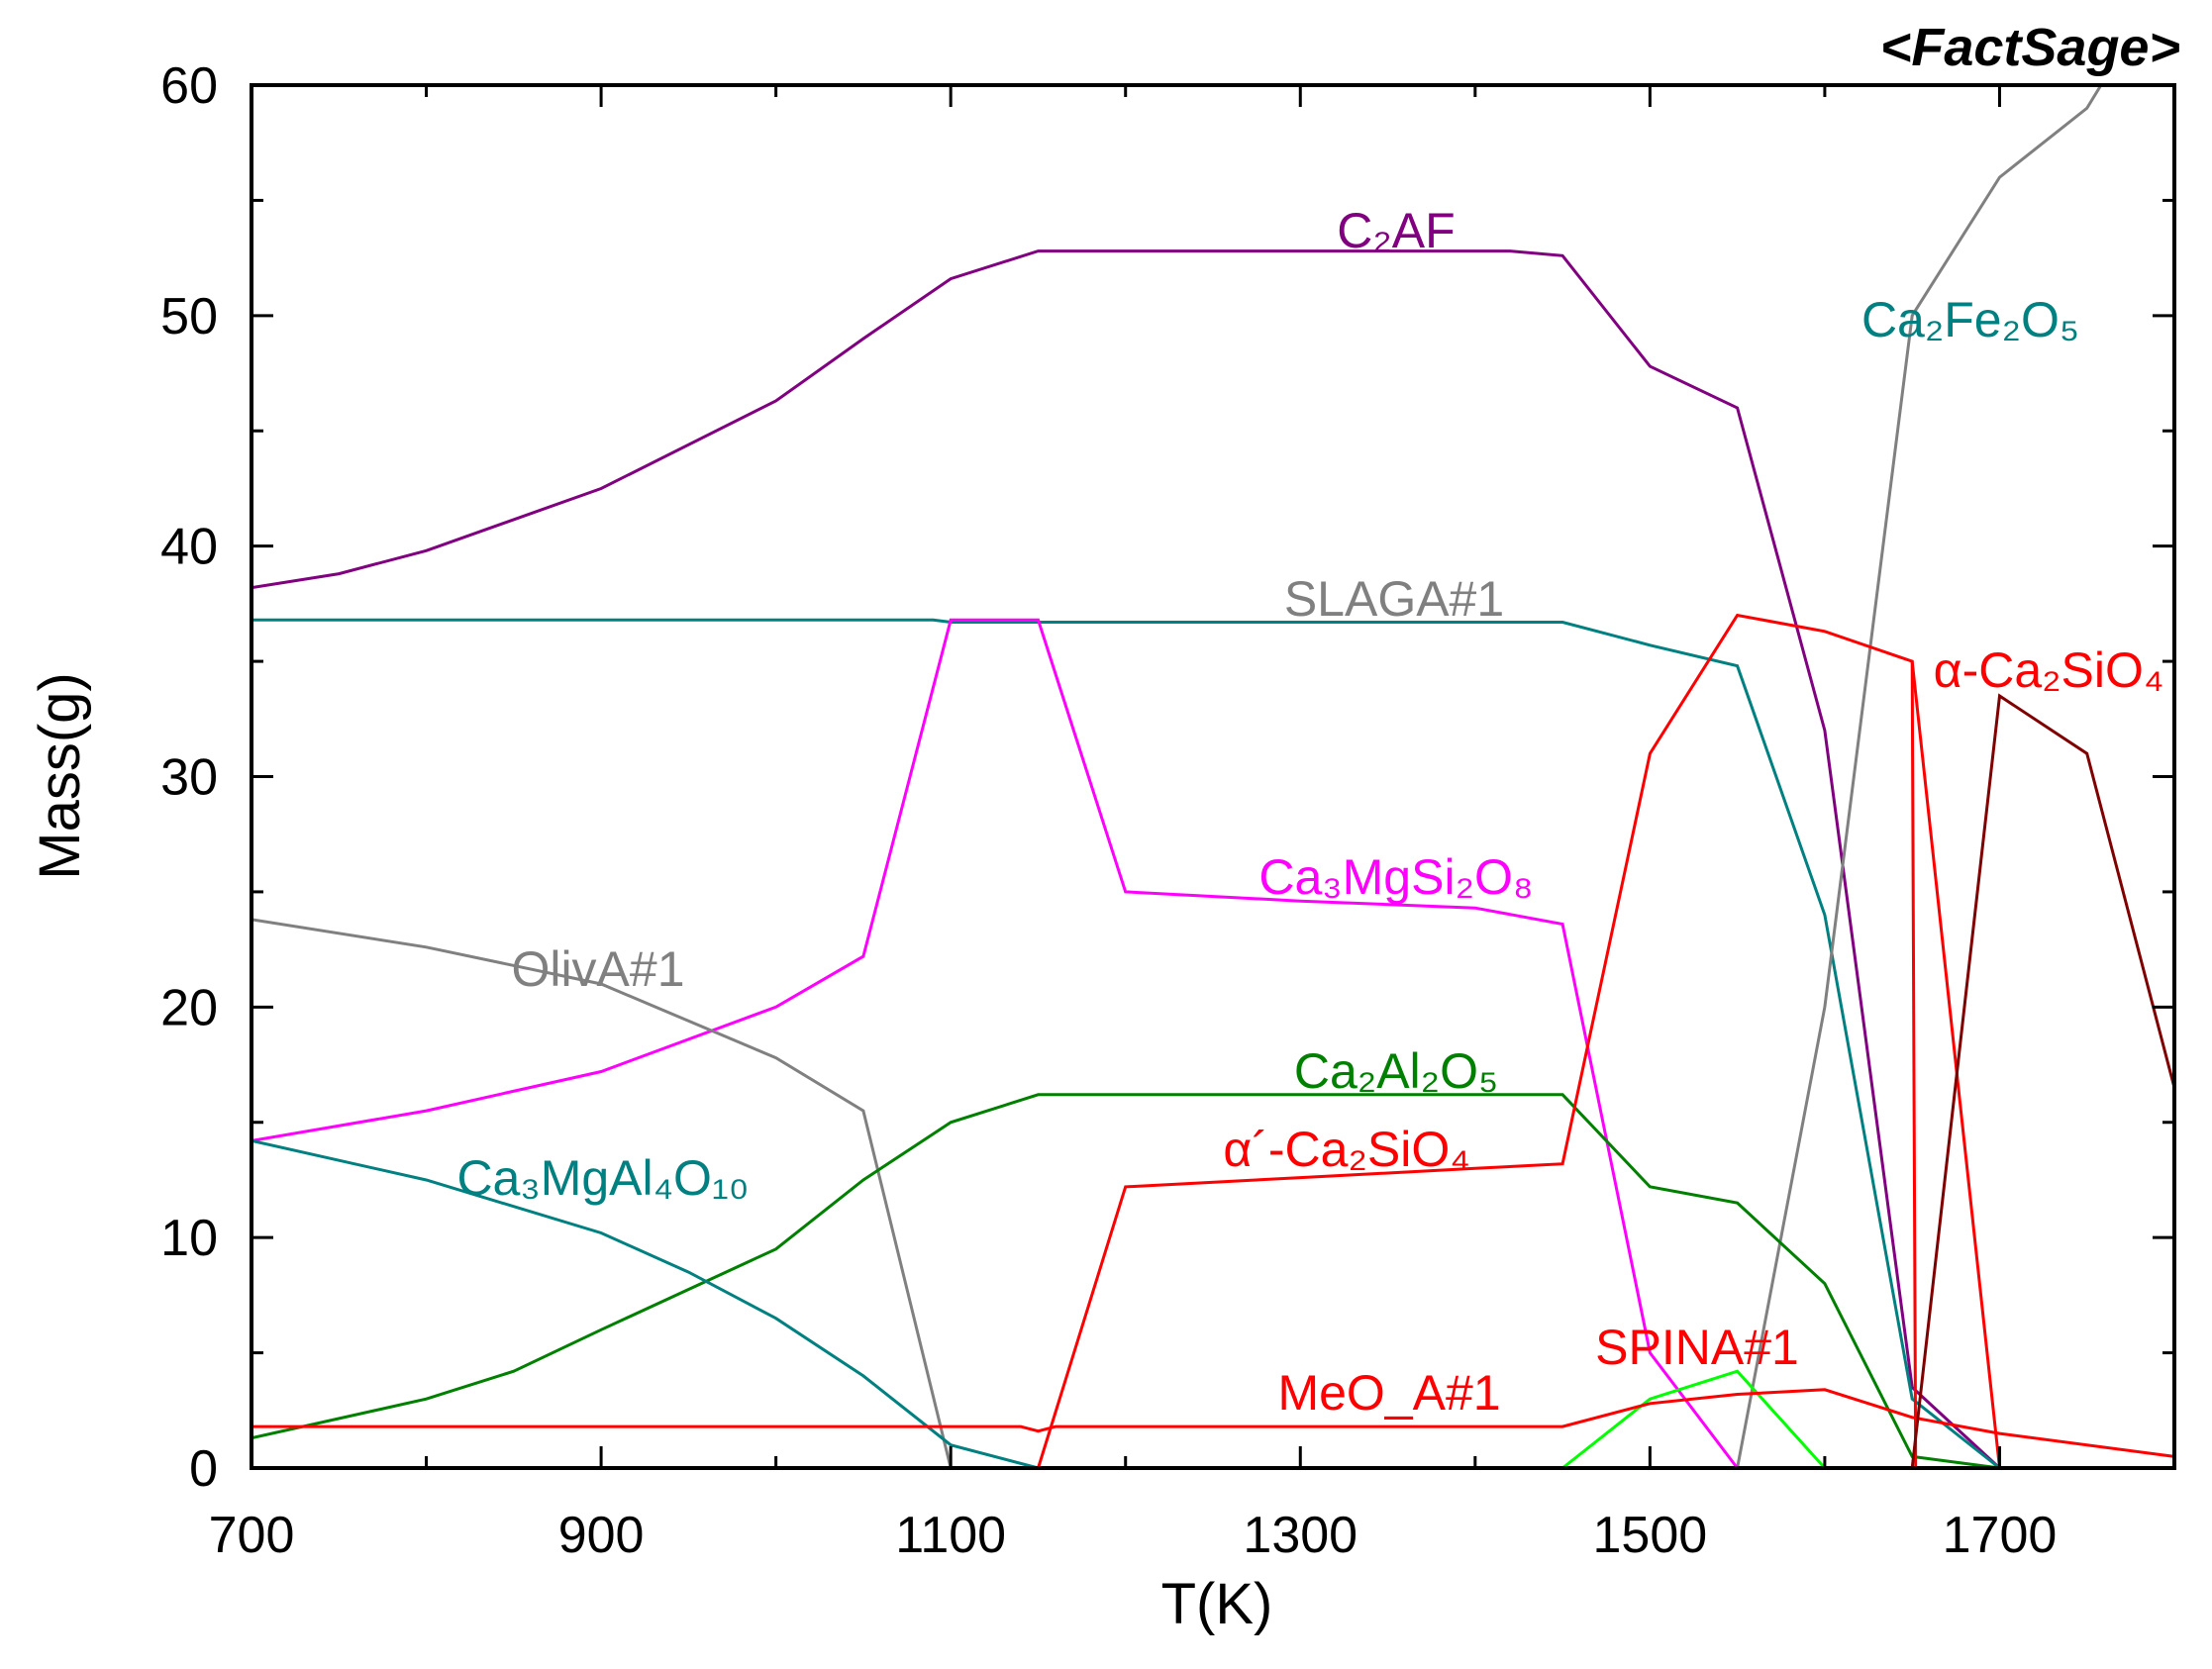  What do you see at coordinates (1396, 1071) in the screenshot?
I see `curve-label: Ca₂Al₂O₅` at bounding box center [1396, 1071].